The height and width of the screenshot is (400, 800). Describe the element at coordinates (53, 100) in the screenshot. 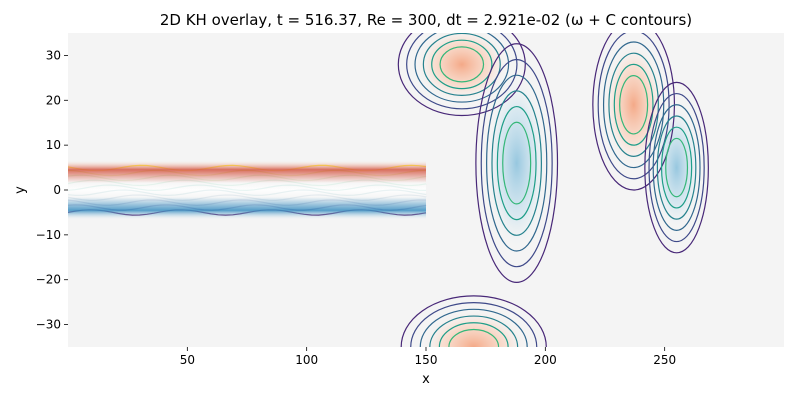

I see `y-tick-label: 20` at that location.